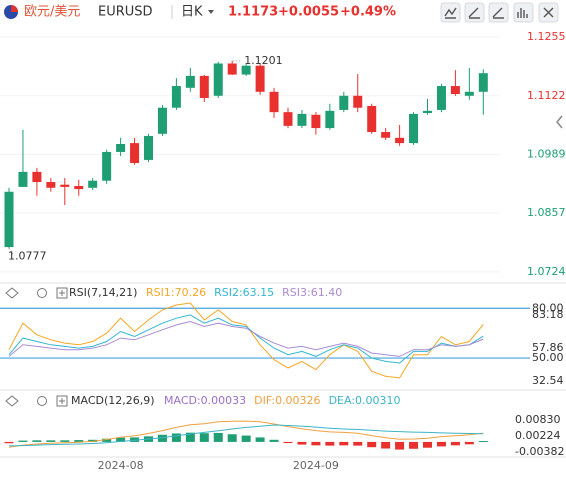 The width and height of the screenshot is (566, 478). Describe the element at coordinates (365, 400) in the screenshot. I see `legend-entry: DEA:0.00310` at that location.